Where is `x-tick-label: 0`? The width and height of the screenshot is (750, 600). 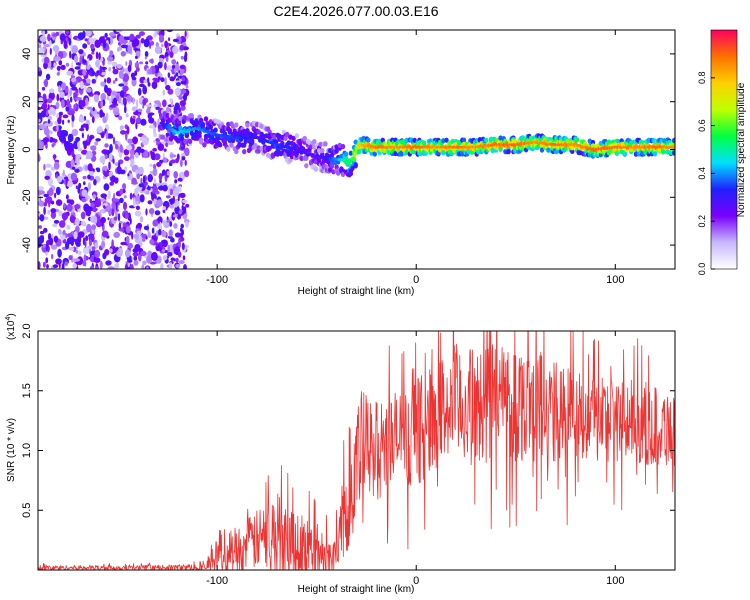 x-tick-label: 0 is located at coordinates (416, 280).